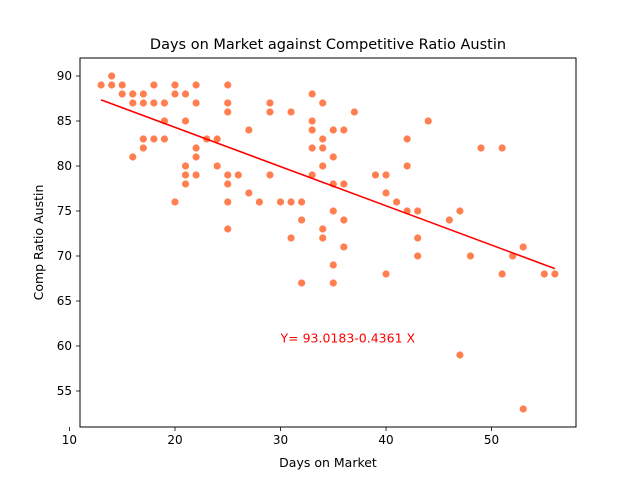  Describe the element at coordinates (64, 76) in the screenshot. I see `y-tick-label: 90` at that location.